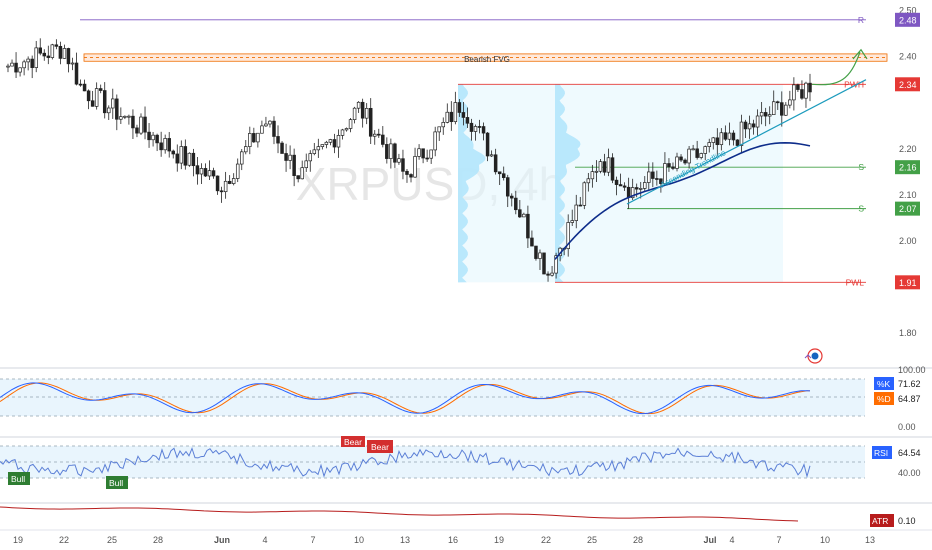 This screenshot has width=932, height=550. What do you see at coordinates (380, 447) in the screenshot?
I see `signal-bear-2-text: Bear` at bounding box center [380, 447].